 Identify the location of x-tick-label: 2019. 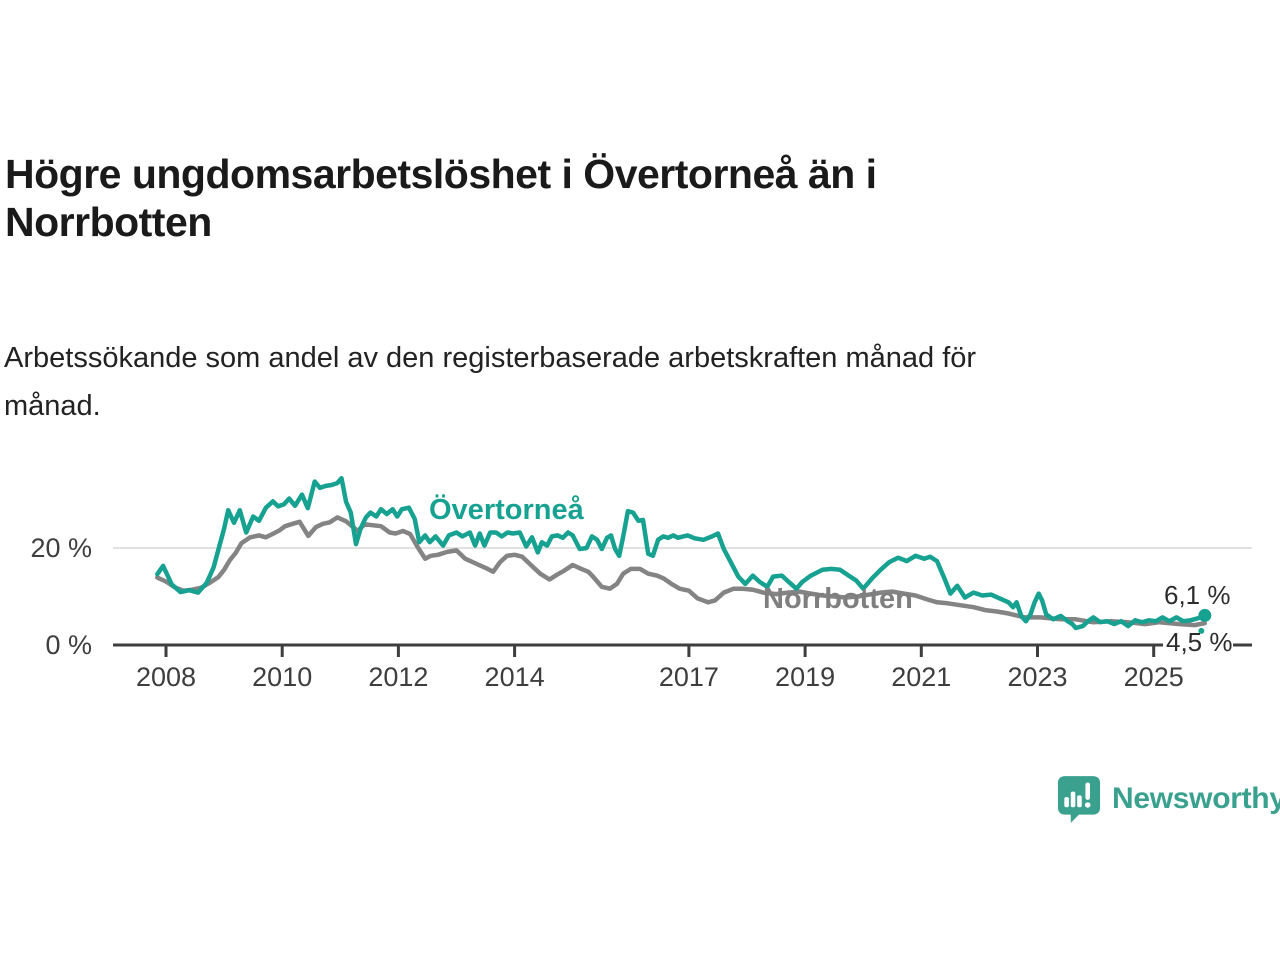
(805, 677).